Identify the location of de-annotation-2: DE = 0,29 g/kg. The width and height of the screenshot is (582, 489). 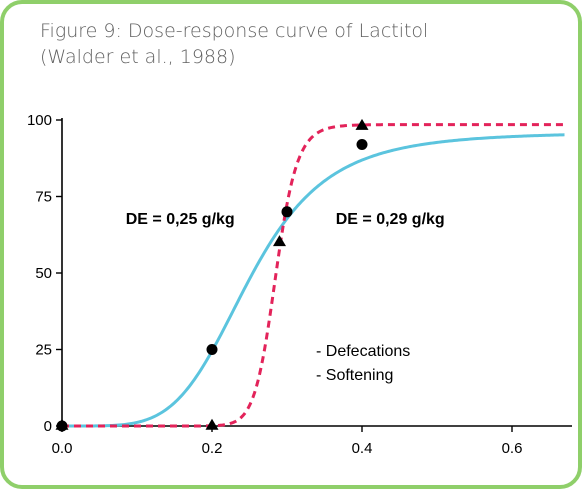
(390, 219).